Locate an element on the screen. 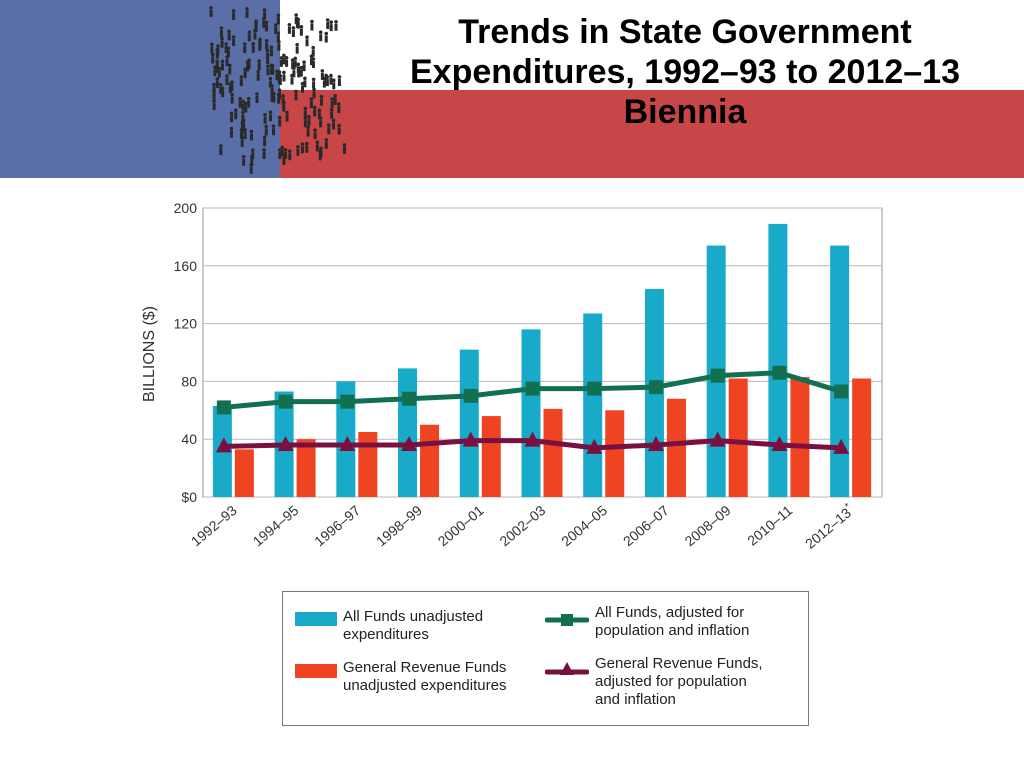  crowd-silhouette-image is located at coordinates (278, 90).